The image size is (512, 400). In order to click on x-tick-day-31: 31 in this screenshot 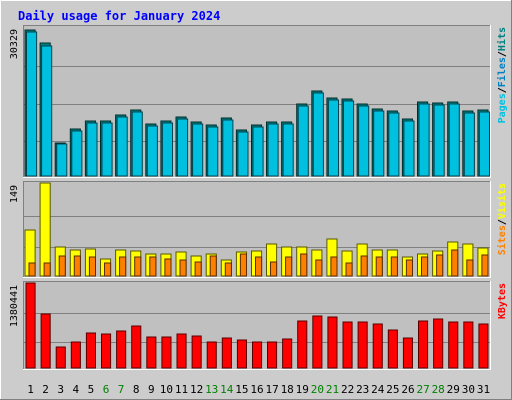, I will do `click(483, 389)`.